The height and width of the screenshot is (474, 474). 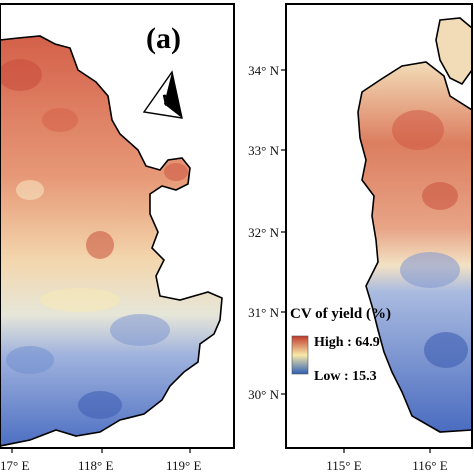 I want to click on y-tick-label: 32° N, so click(x=263, y=232).